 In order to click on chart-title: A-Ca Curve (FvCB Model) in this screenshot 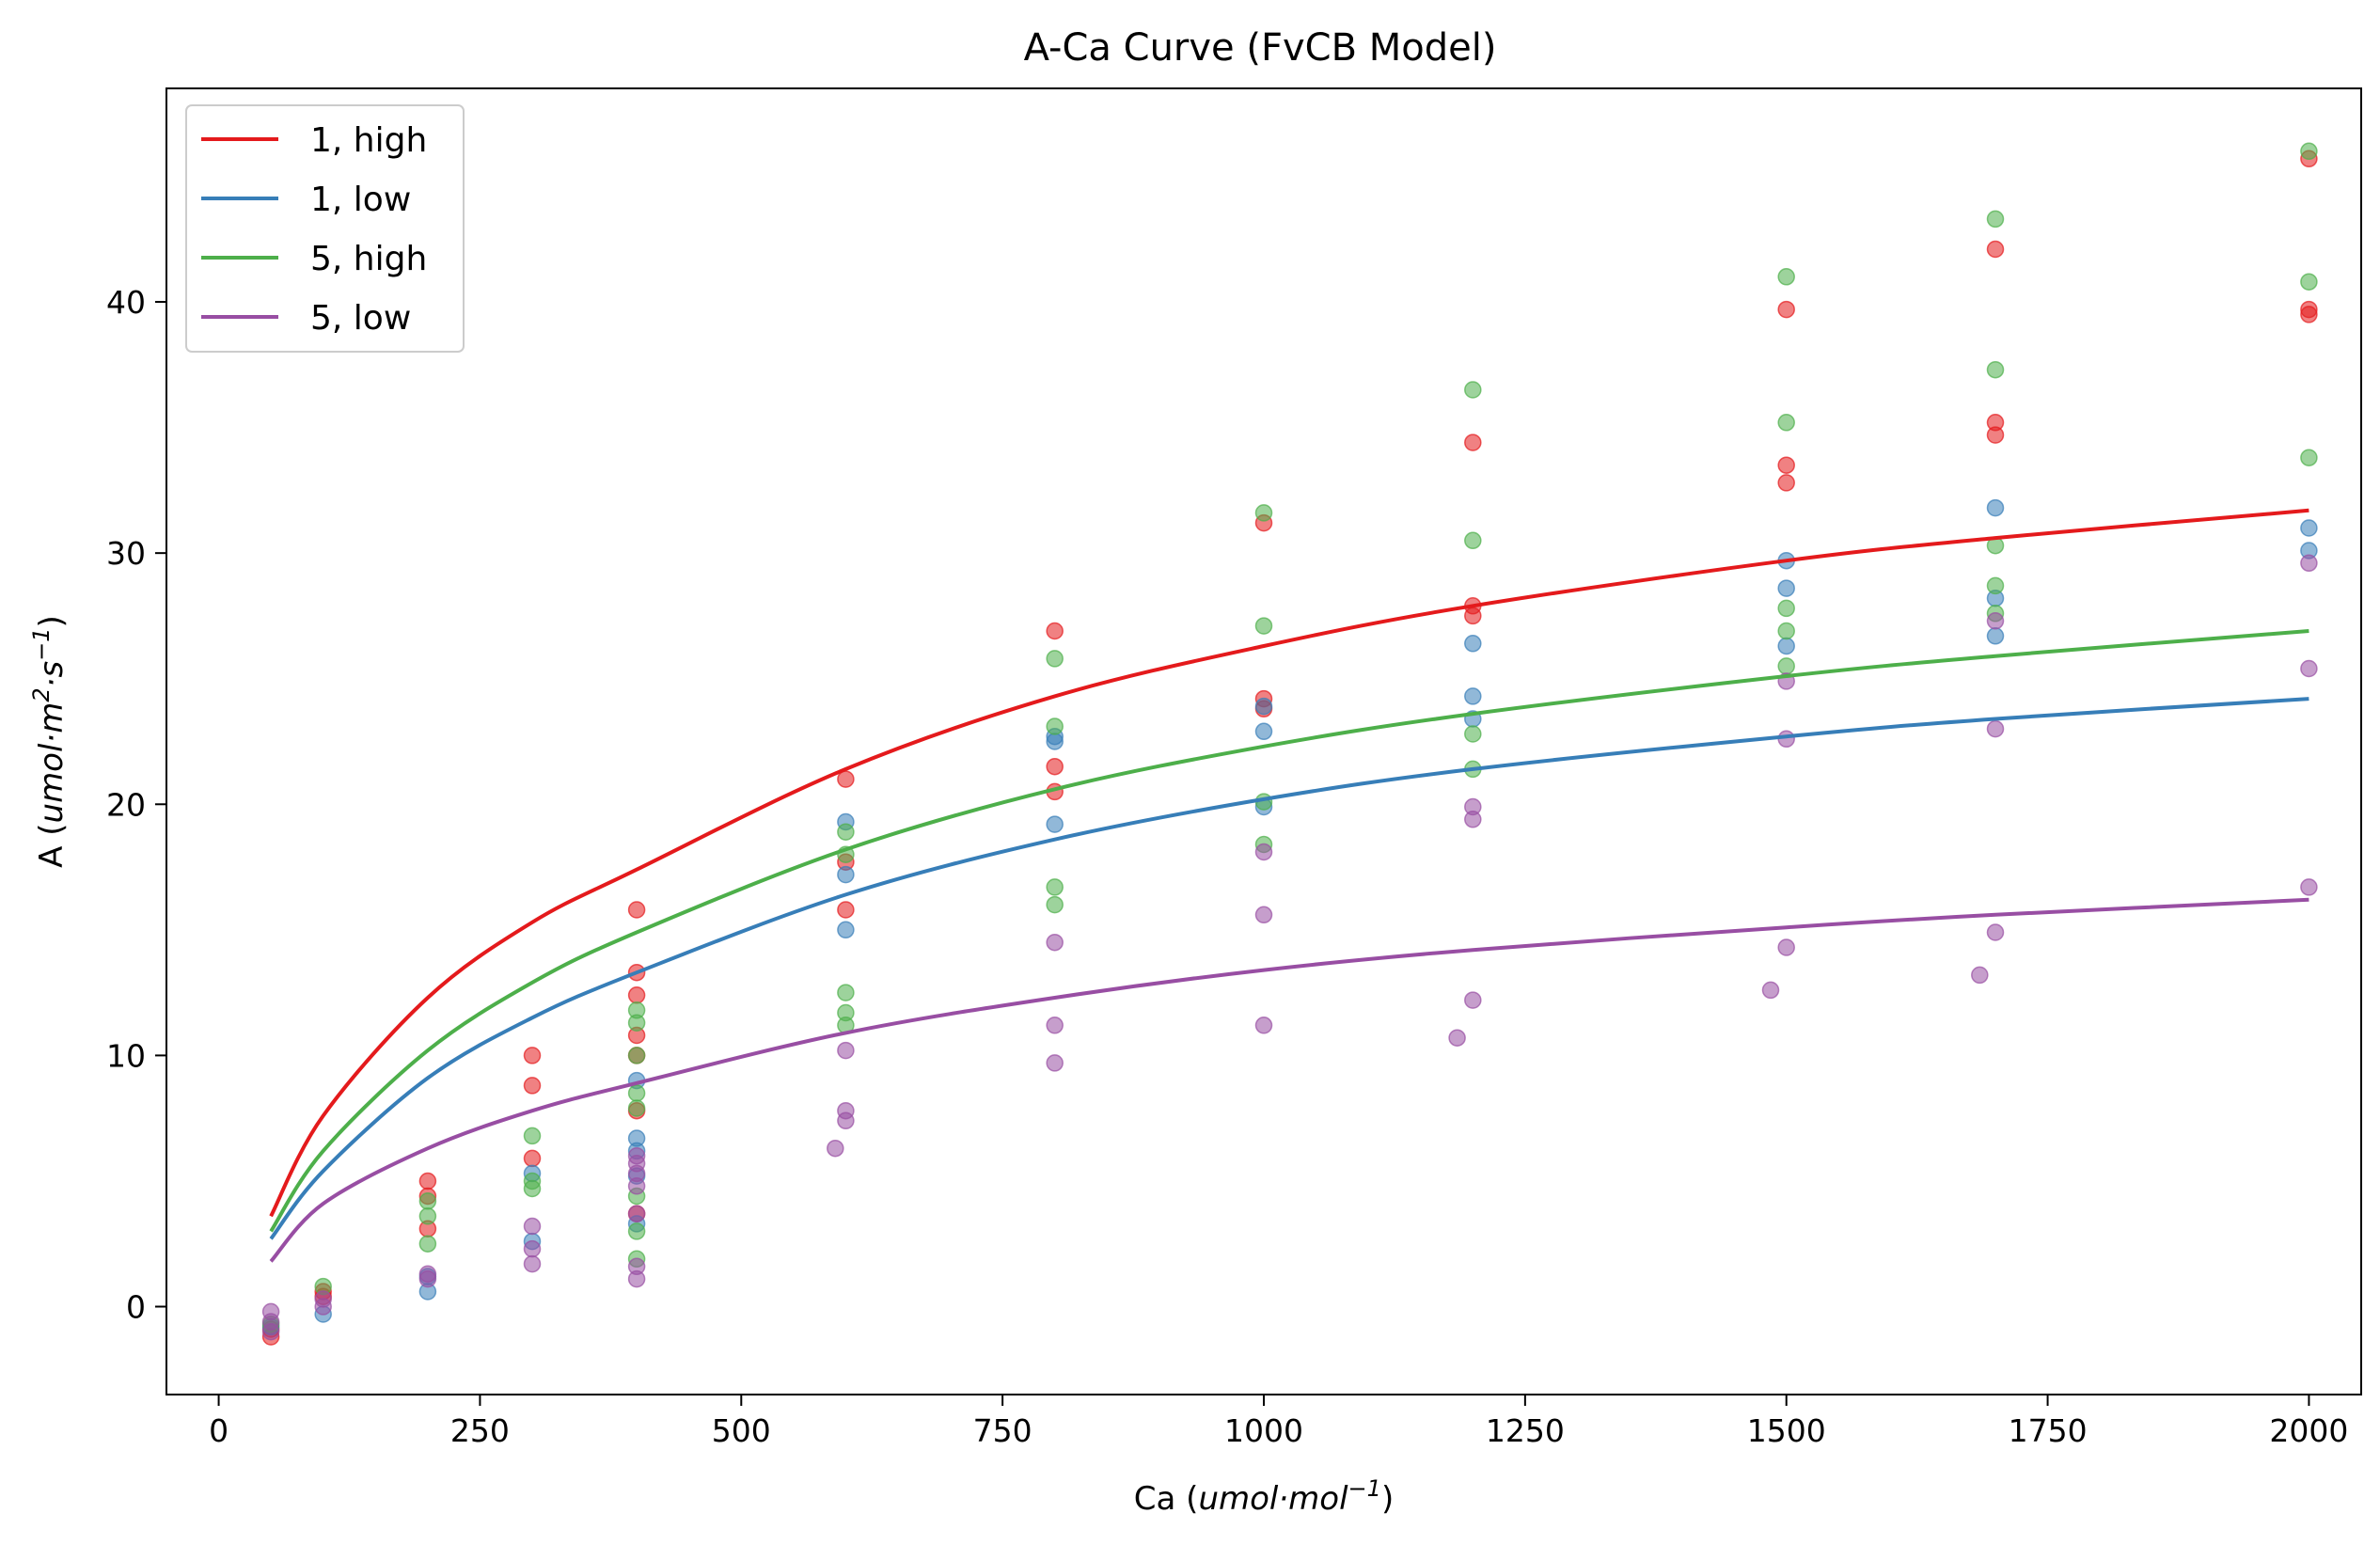, I will do `click(1260, 48)`.